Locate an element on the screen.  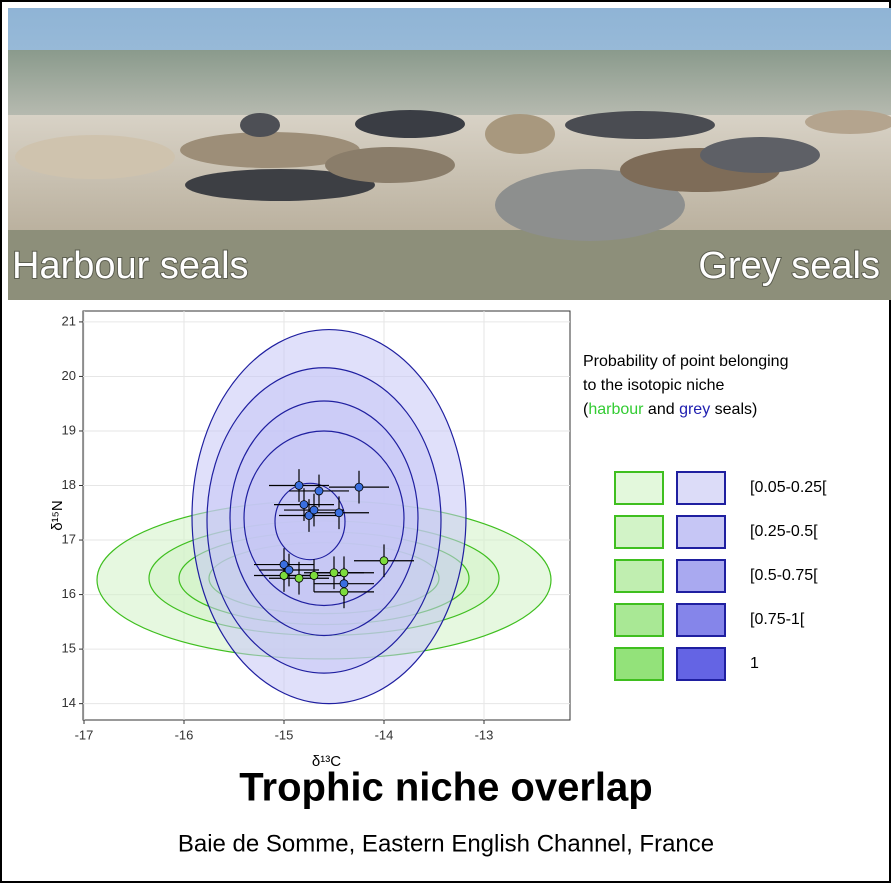
legend-title-part: and is located at coordinates (661, 409).